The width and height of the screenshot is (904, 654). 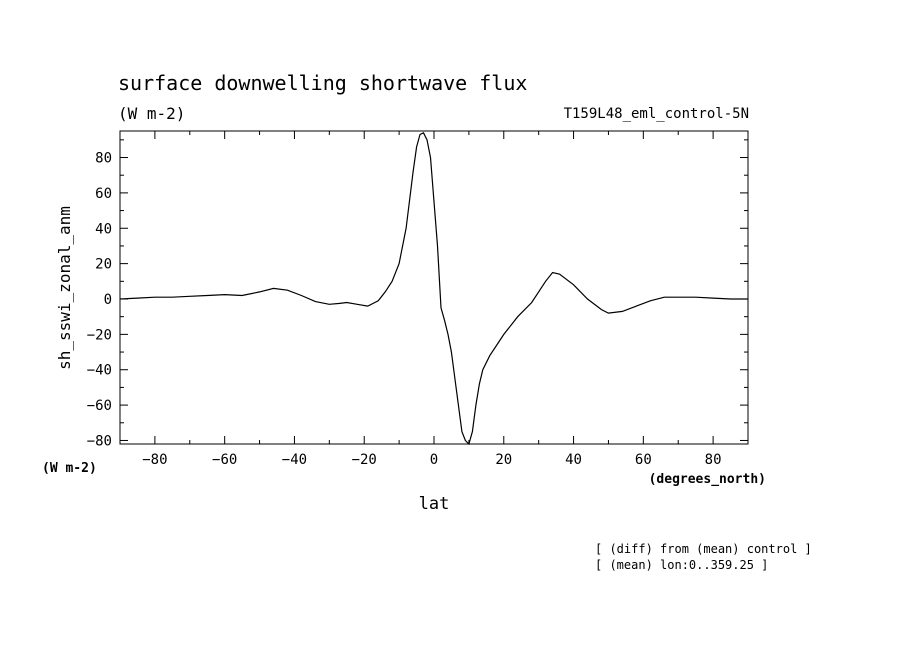 What do you see at coordinates (64, 288) in the screenshot?
I see `y-axis-label: sh_sswi_zonal_anm` at bounding box center [64, 288].